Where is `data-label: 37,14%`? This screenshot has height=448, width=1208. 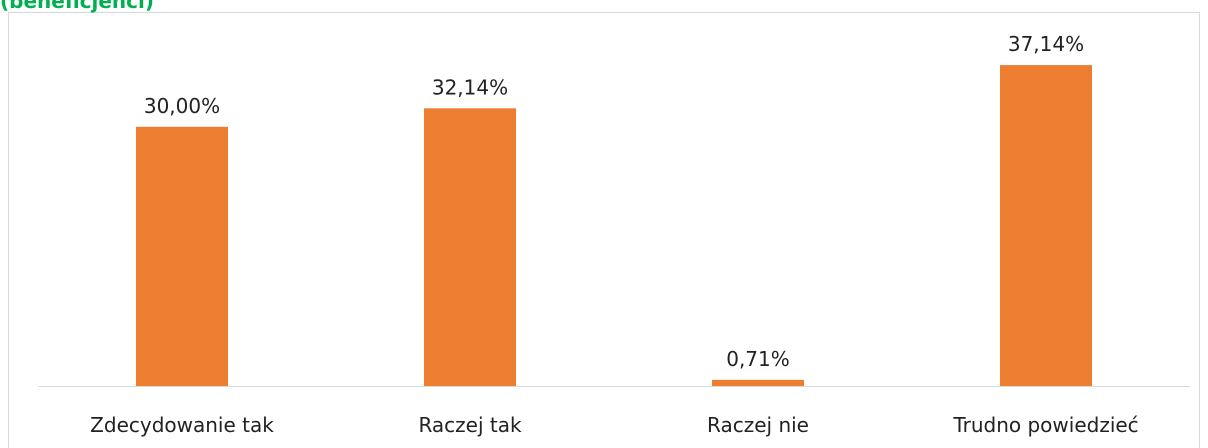
data-label: 37,14% is located at coordinates (1046, 44).